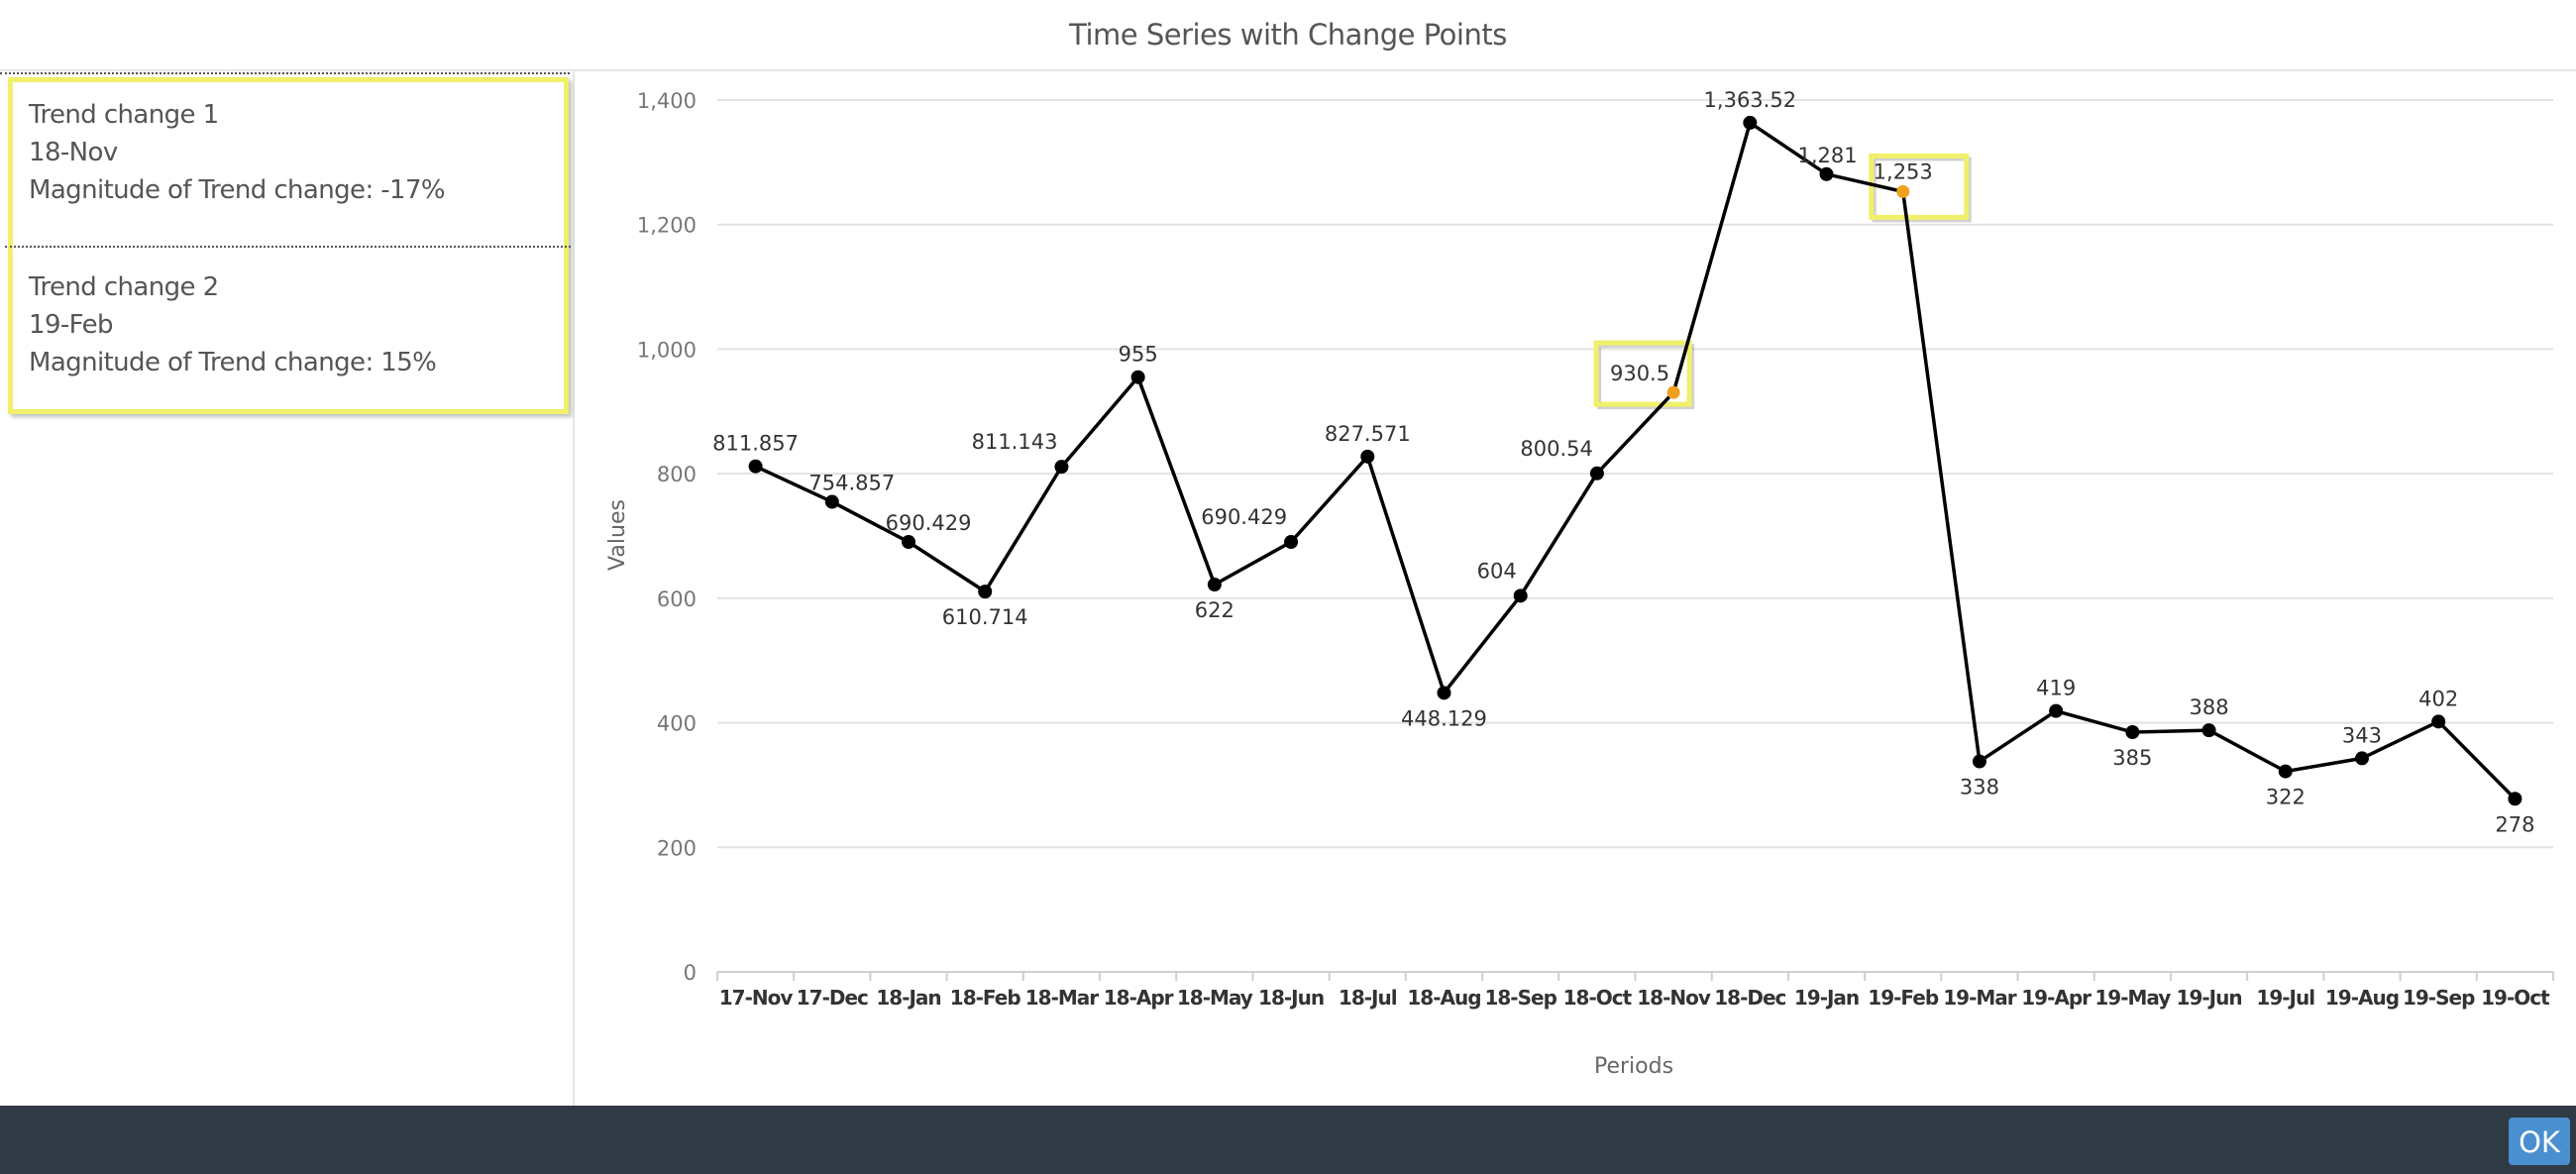  Describe the element at coordinates (1749, 998) in the screenshot. I see `x-tick-label: 18-Dec` at that location.